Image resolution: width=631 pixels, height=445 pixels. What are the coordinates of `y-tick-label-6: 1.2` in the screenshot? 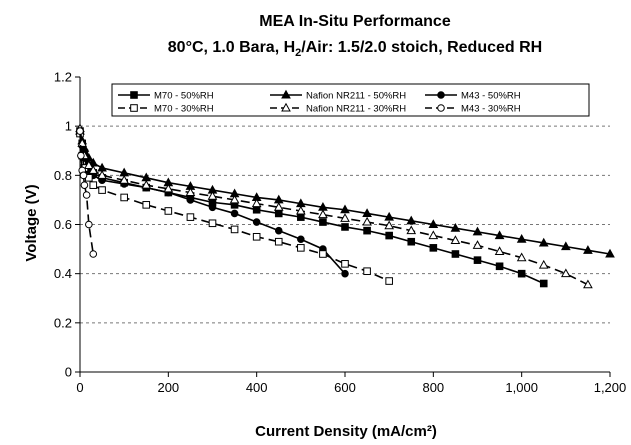 It's located at (63, 77).